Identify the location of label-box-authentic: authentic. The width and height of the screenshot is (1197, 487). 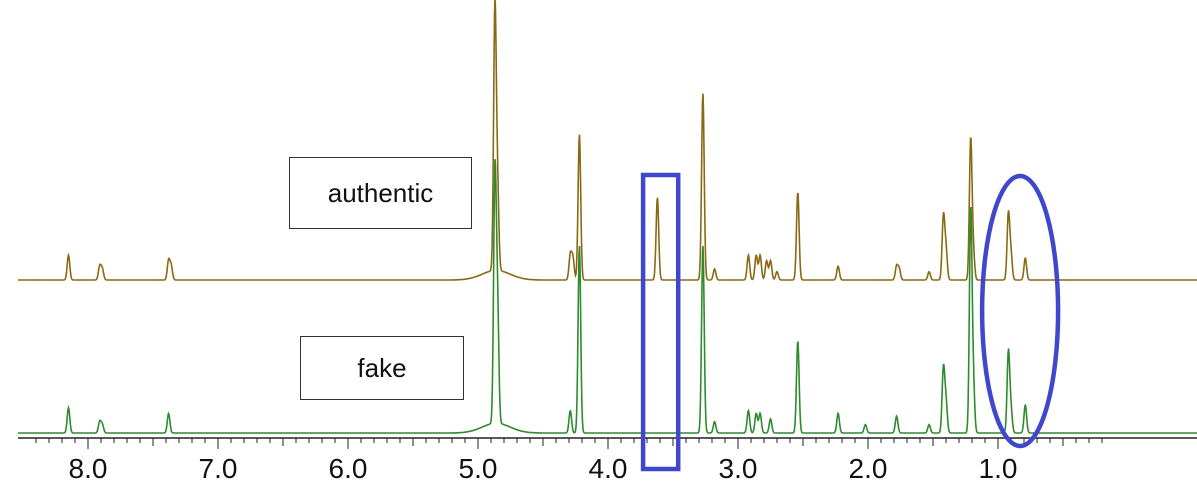
(380, 193).